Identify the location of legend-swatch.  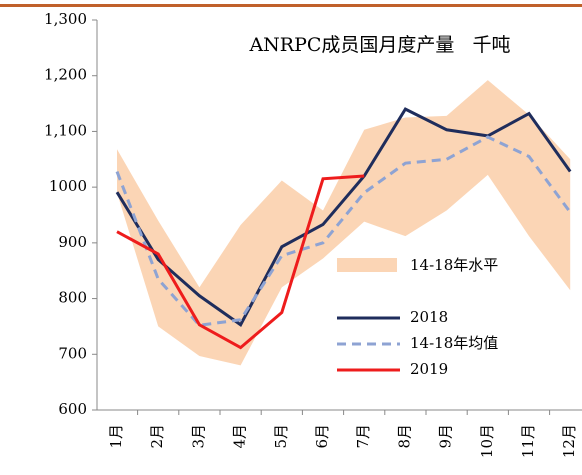
(367, 265).